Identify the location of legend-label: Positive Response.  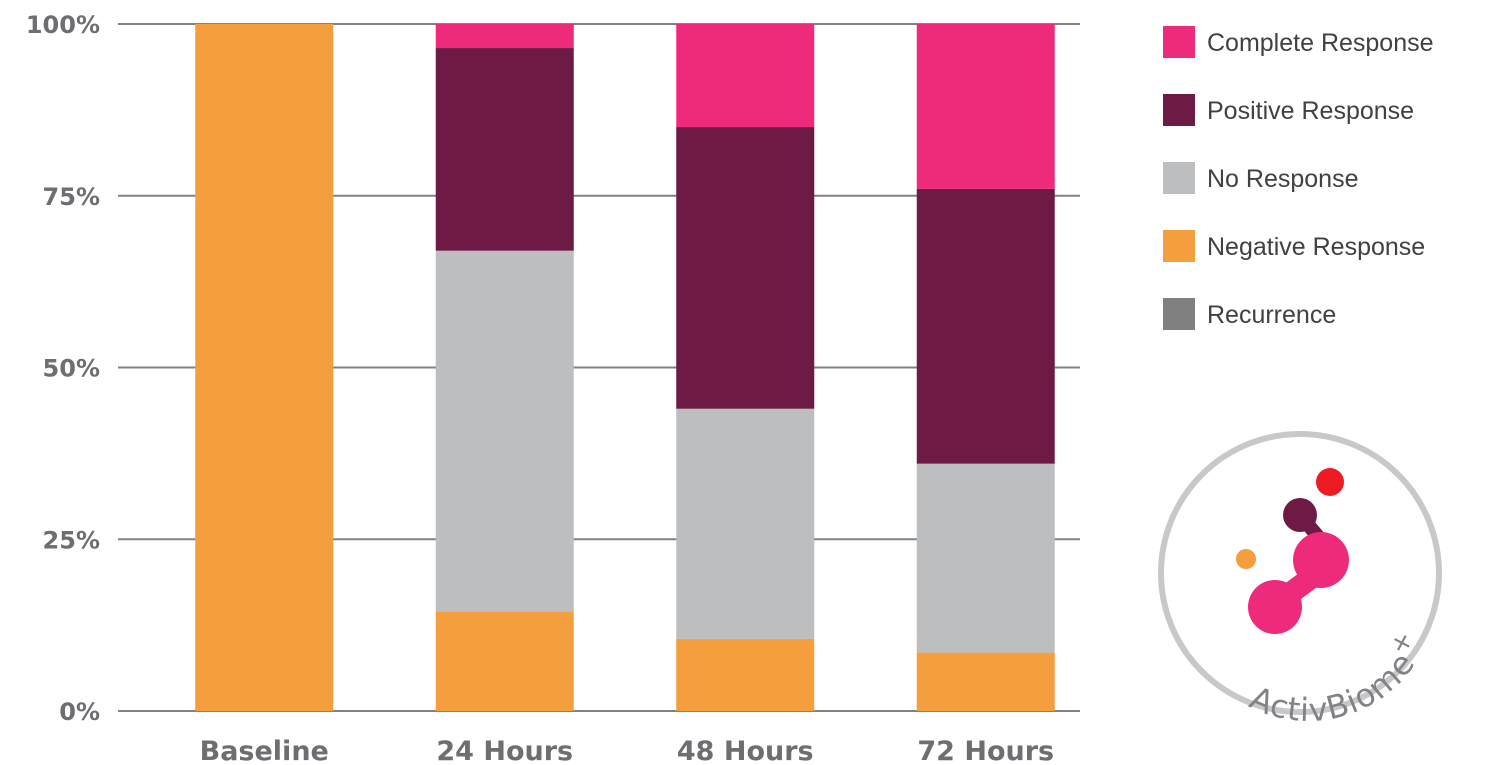
(1310, 111).